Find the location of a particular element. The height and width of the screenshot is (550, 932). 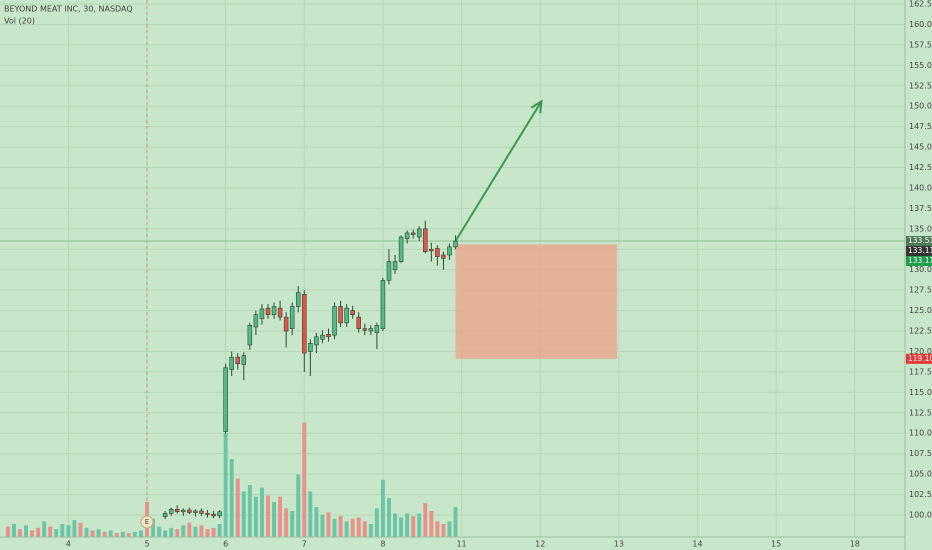

price-tag-label: 119.10 is located at coordinates (920, 358).